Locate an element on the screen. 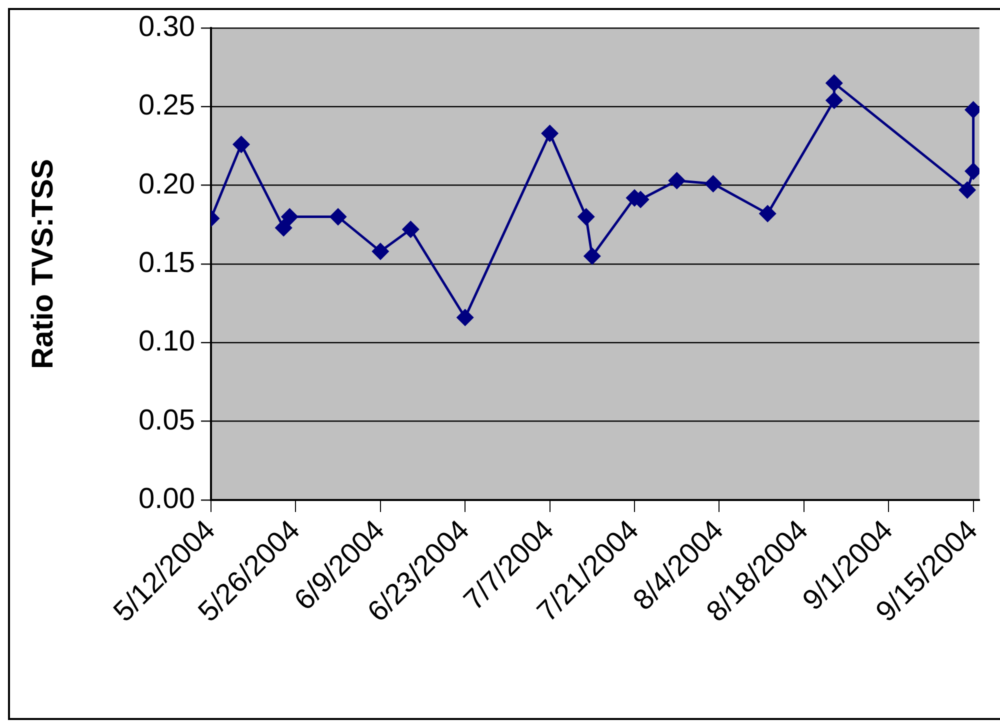 This screenshot has height=727, width=1000. y-tick-label: 0.05 is located at coordinates (166, 420).